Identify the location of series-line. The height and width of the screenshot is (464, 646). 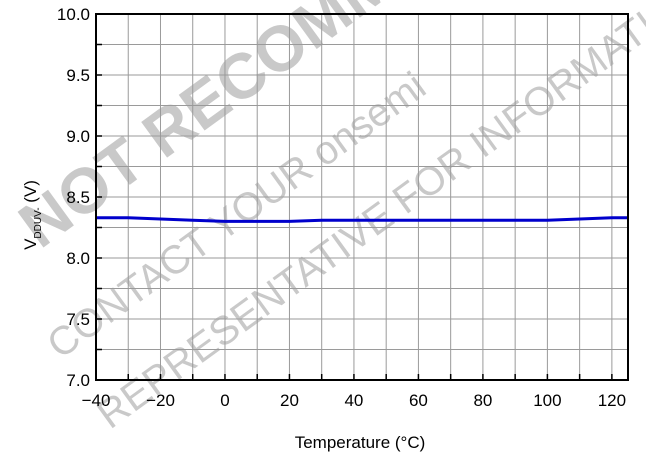
(362, 219).